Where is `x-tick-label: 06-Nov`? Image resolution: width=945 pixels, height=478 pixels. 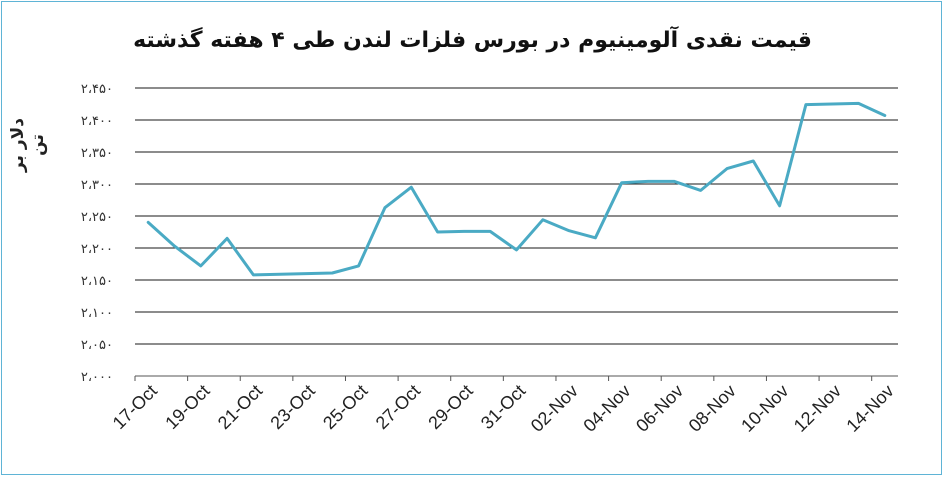 x-tick-label: 06-Nov is located at coordinates (659, 408).